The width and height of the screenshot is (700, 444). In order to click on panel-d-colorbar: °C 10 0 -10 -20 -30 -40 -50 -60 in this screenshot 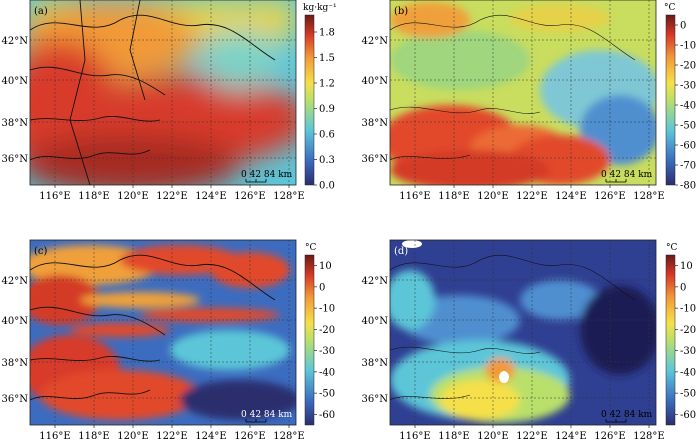, I will do `click(680, 334)`.